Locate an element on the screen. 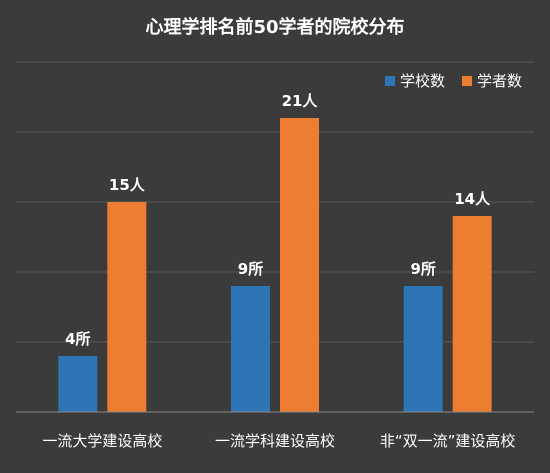 The image size is (550, 473). x-tick-label: 非“双一流”建设高校 is located at coordinates (448, 441).